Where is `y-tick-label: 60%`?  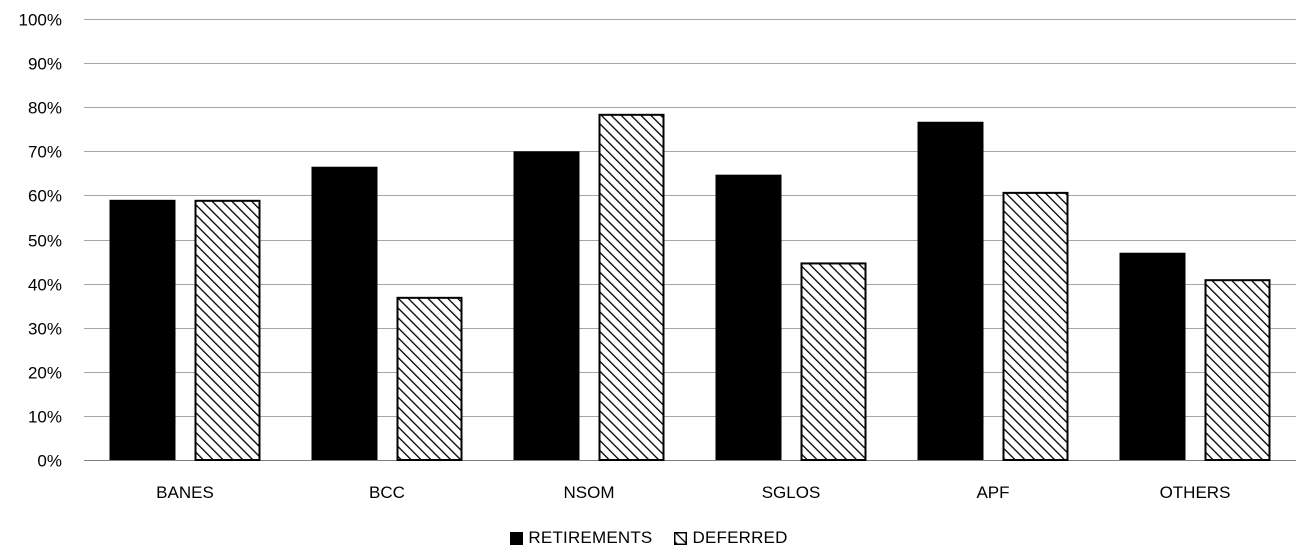 y-tick-label: 60% is located at coordinates (45, 196).